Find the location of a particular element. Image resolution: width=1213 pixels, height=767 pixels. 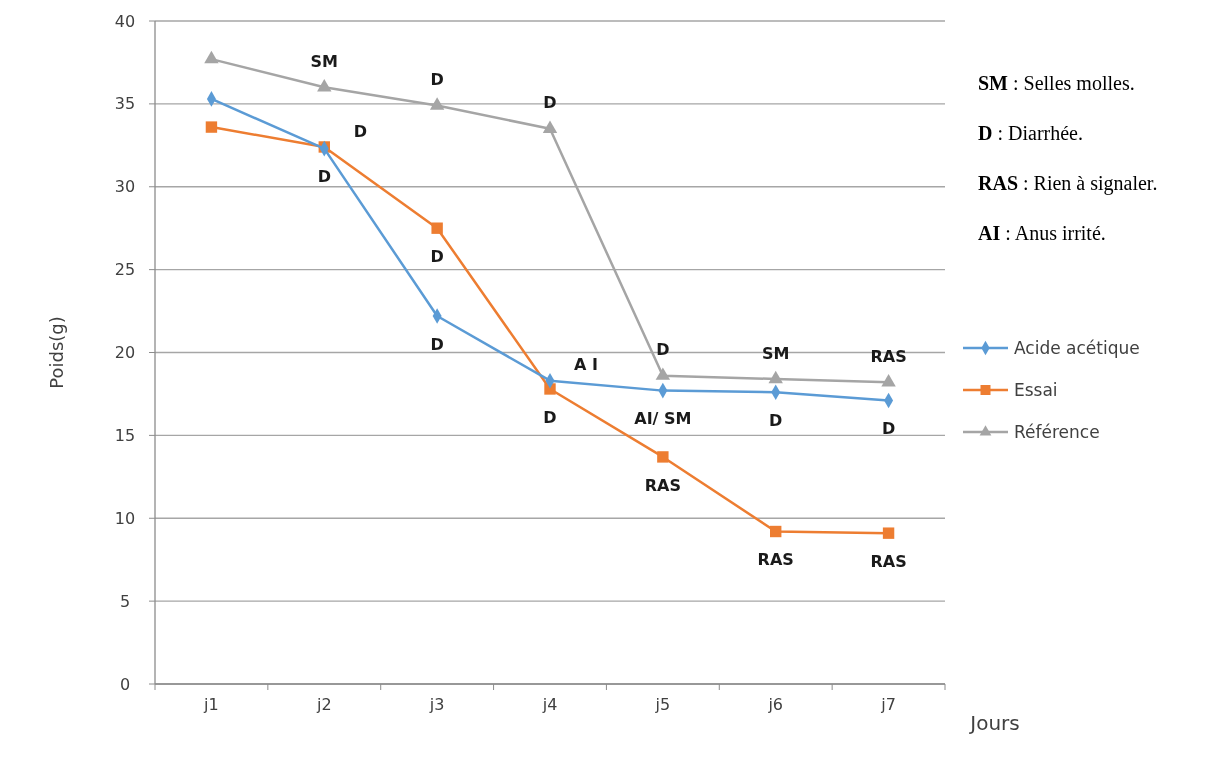

y-tick-label: 35 is located at coordinates (125, 104).